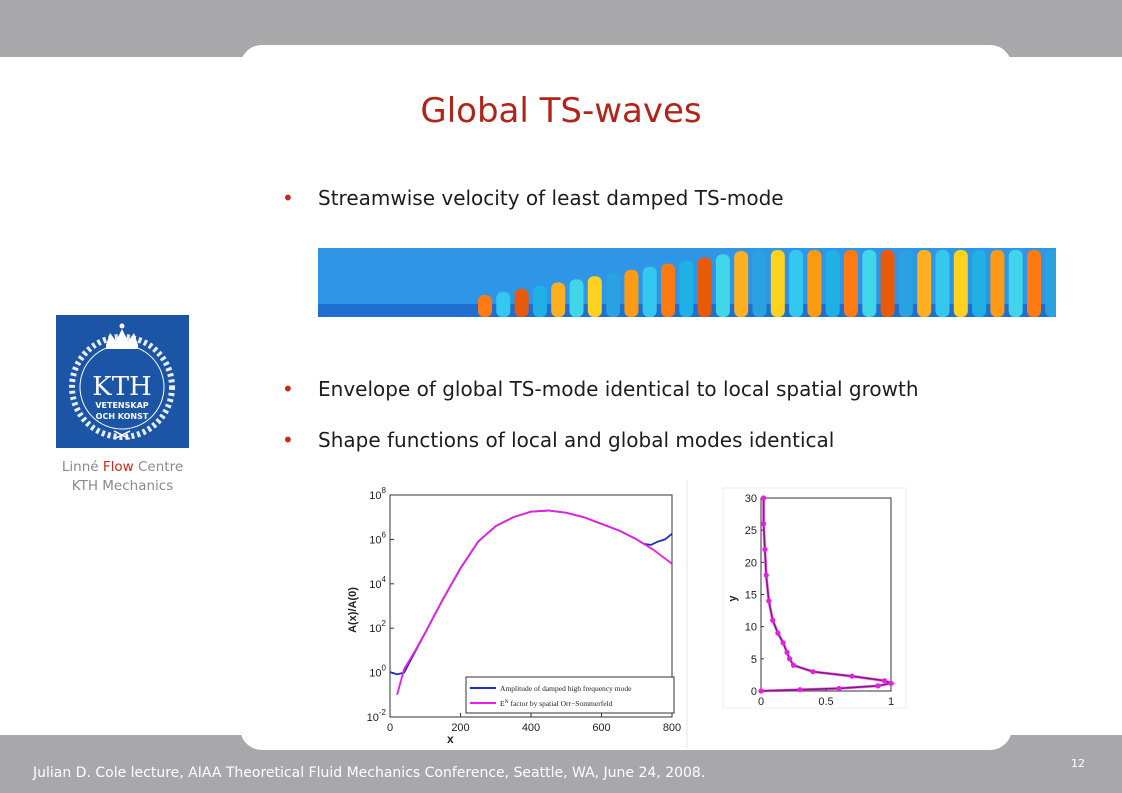 Image resolution: width=1122 pixels, height=793 pixels. What do you see at coordinates (751, 531) in the screenshot?
I see `y-tick-label: 25` at bounding box center [751, 531].